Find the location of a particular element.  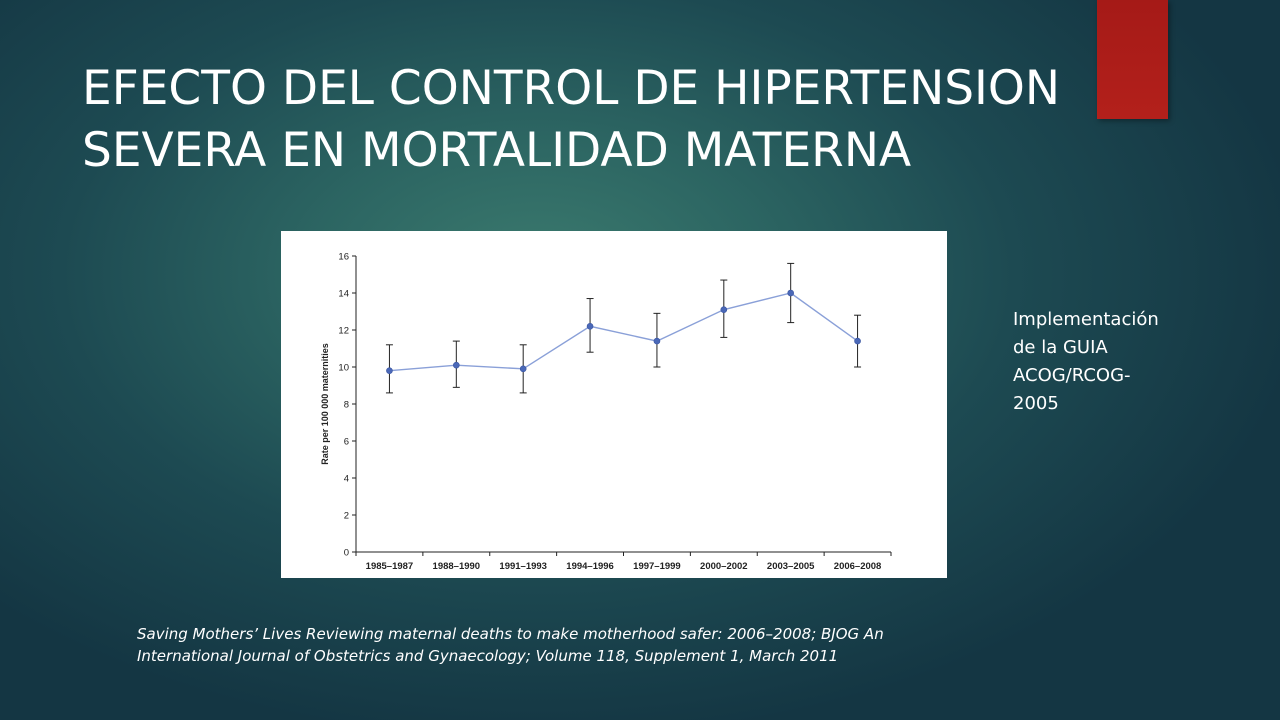

x-tick-label: 2000–2002 is located at coordinates (724, 566).